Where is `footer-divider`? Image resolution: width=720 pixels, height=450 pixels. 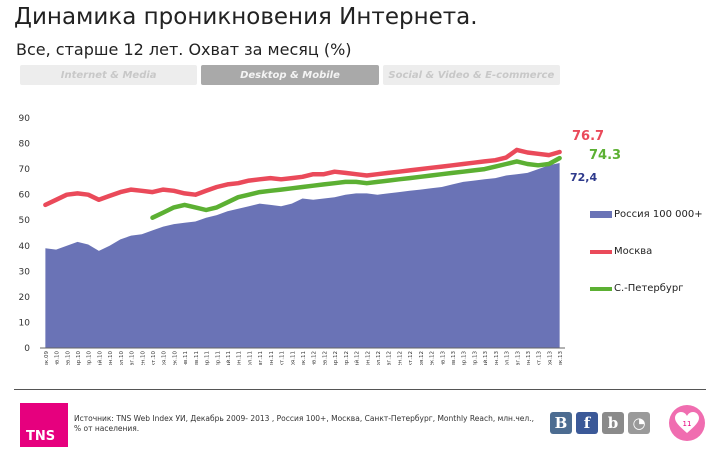 footer-divider is located at coordinates (360, 389).